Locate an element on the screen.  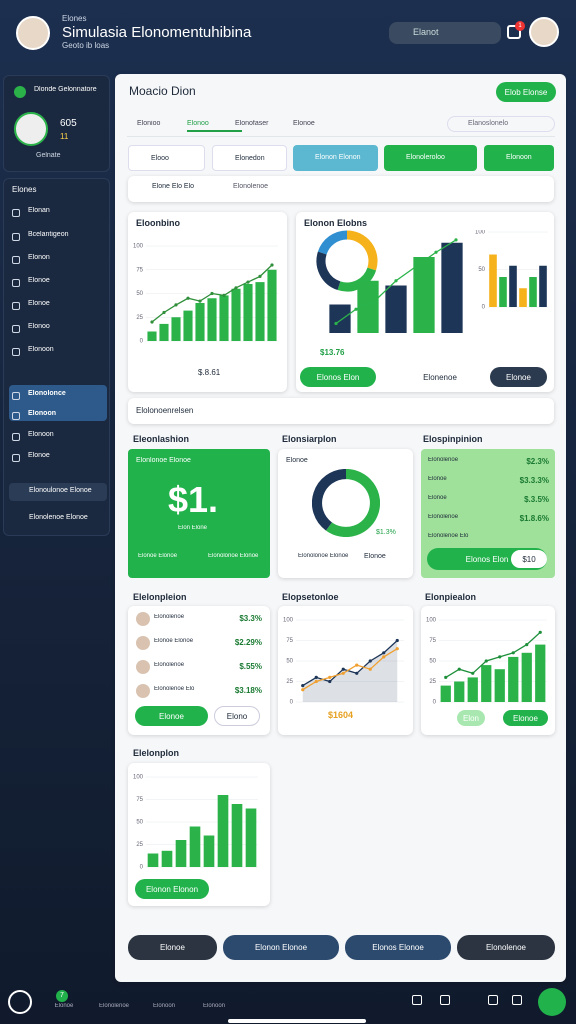
nav-item: Elonan is located at coordinates (39, 210).